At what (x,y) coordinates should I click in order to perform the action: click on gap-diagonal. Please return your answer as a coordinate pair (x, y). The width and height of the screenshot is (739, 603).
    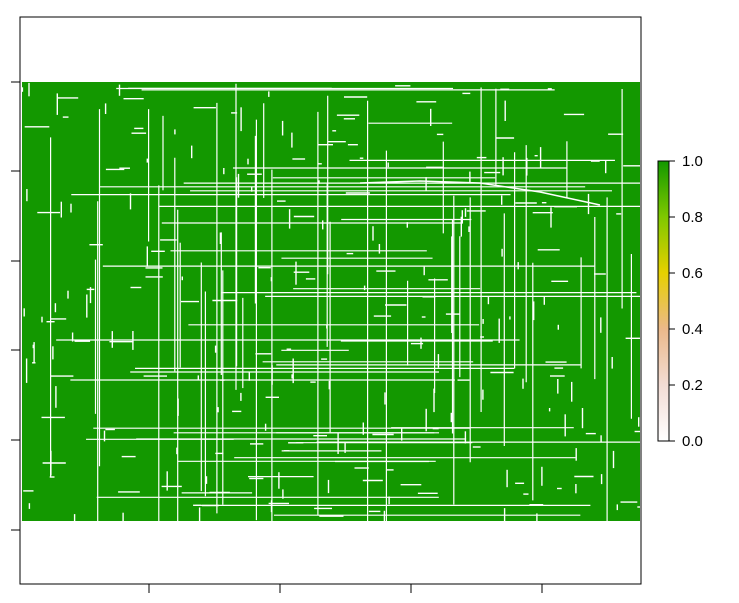
    Looking at the image, I should click on (480, 193).